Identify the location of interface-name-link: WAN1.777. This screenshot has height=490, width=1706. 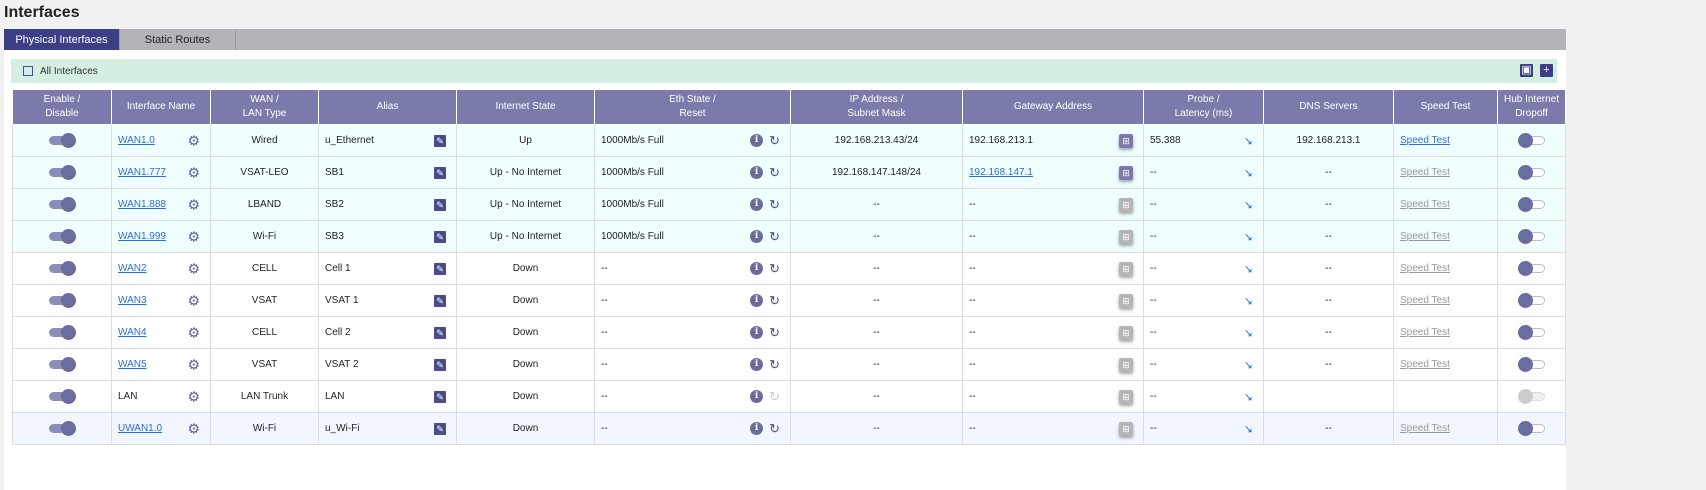
(142, 172).